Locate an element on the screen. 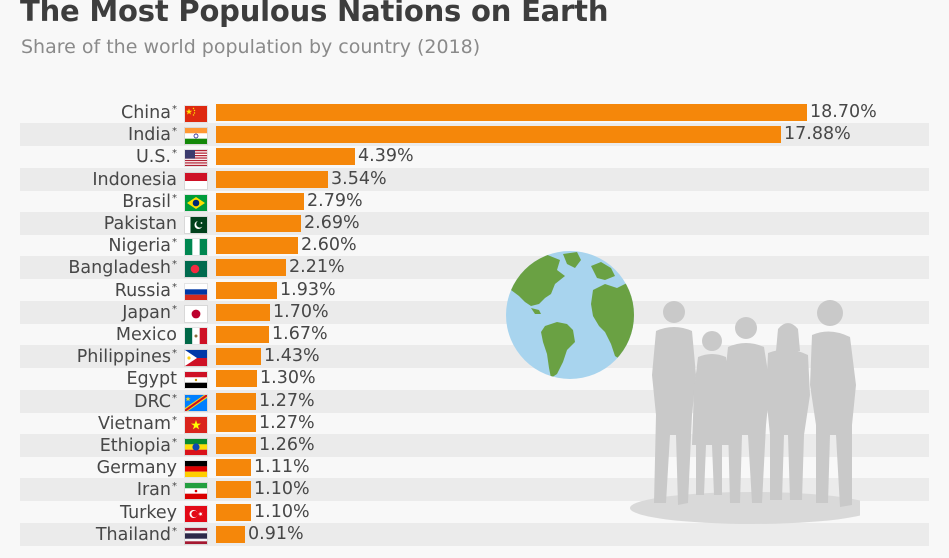 The width and height of the screenshot is (949, 558). bar-row-vietnam: Vietnam* 1.27% is located at coordinates (474, 424).